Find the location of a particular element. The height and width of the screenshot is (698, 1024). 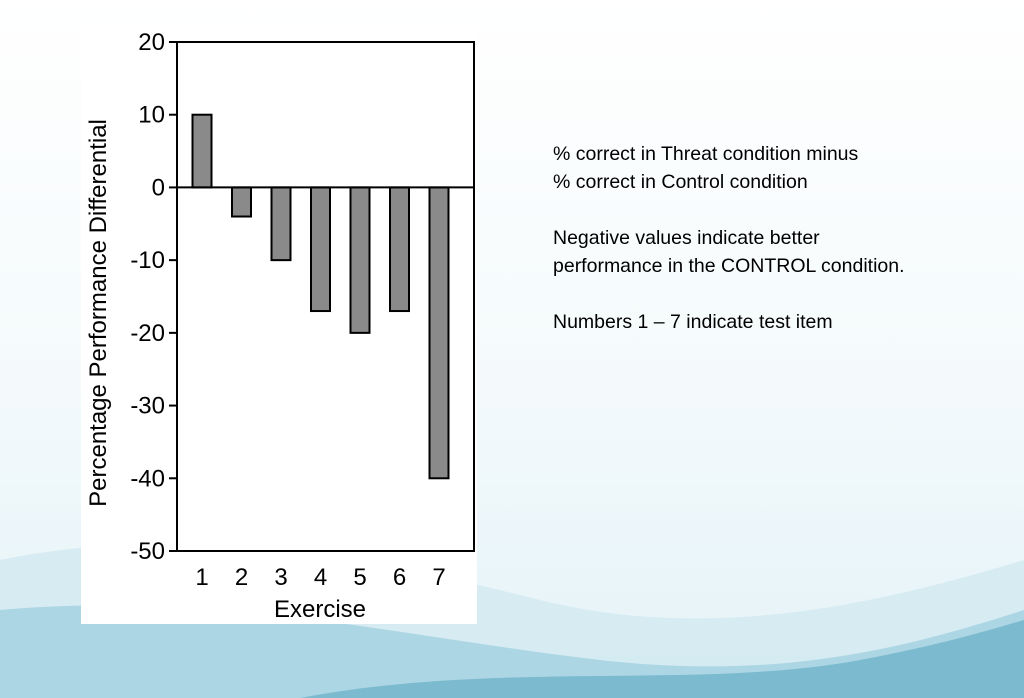

note-line-3: Negative values indicate better is located at coordinates (686, 238).